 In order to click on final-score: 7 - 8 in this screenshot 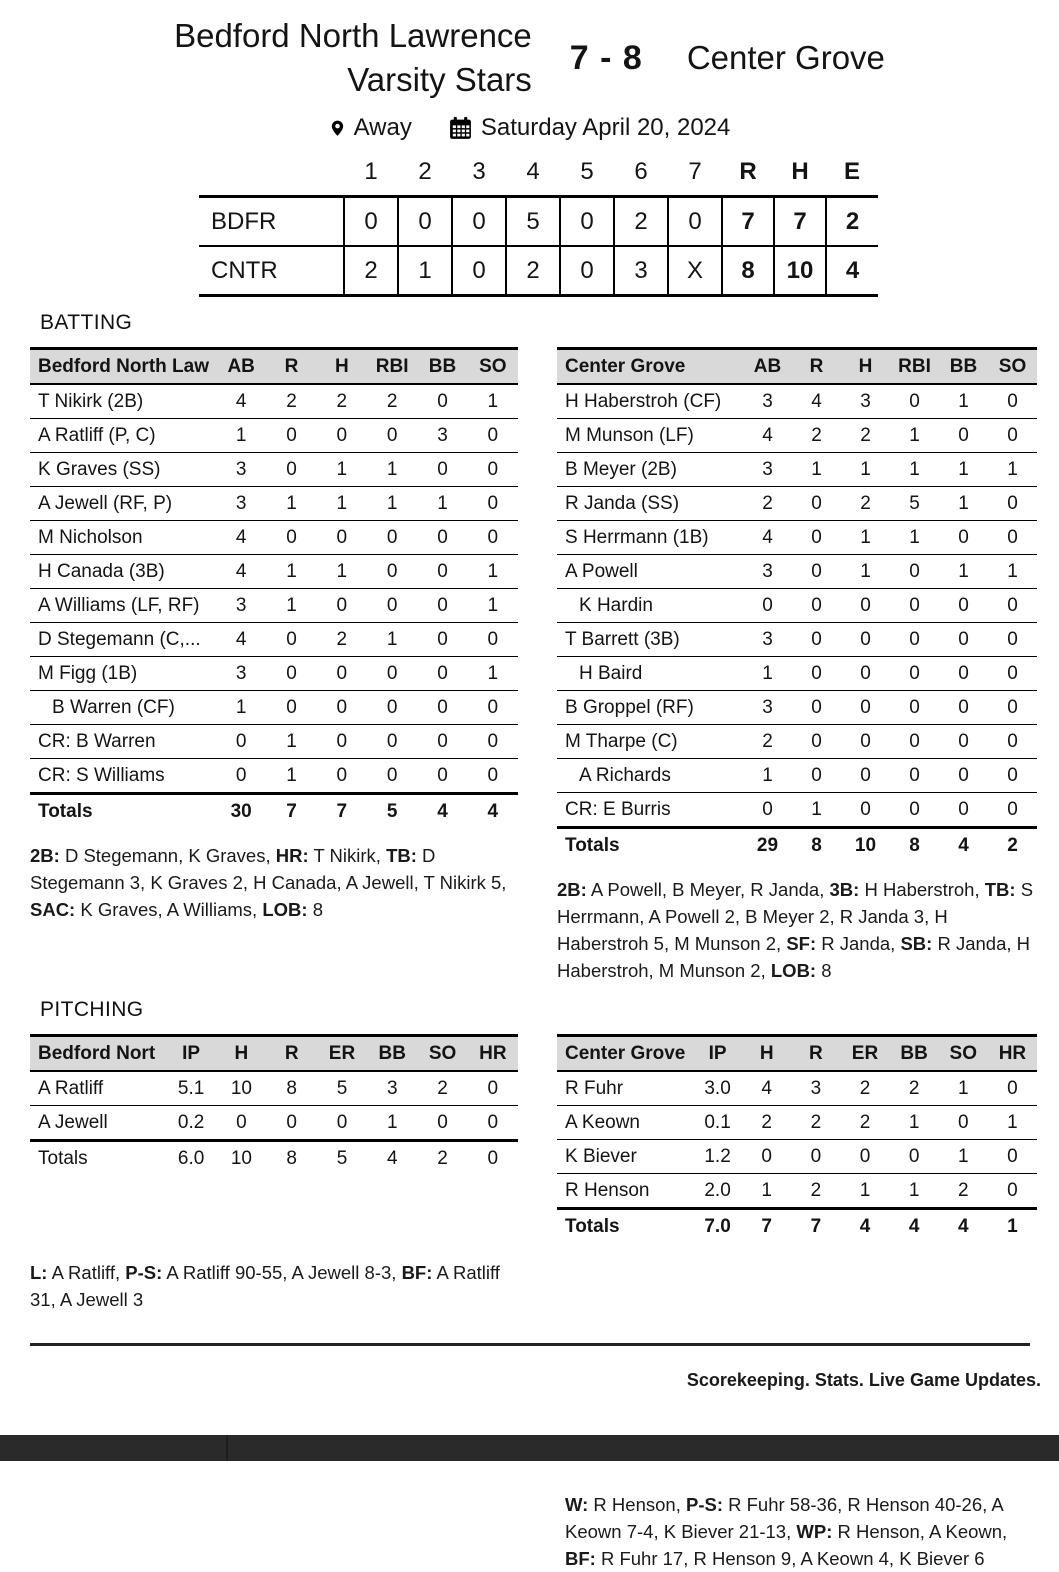, I will do `click(606, 57)`.